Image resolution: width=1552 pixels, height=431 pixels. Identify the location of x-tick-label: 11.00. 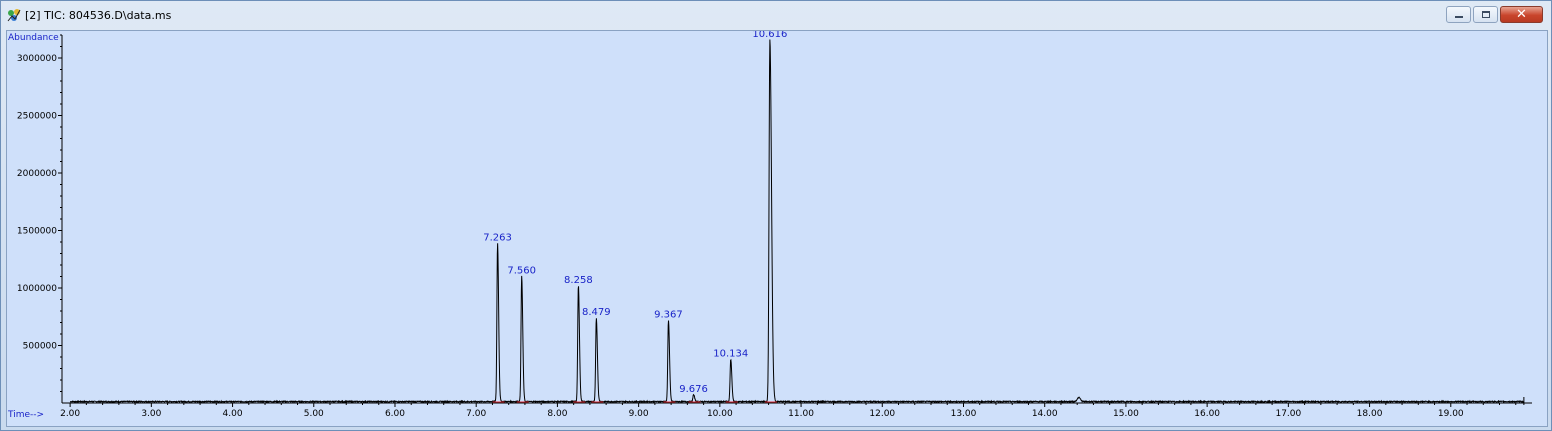
(801, 414).